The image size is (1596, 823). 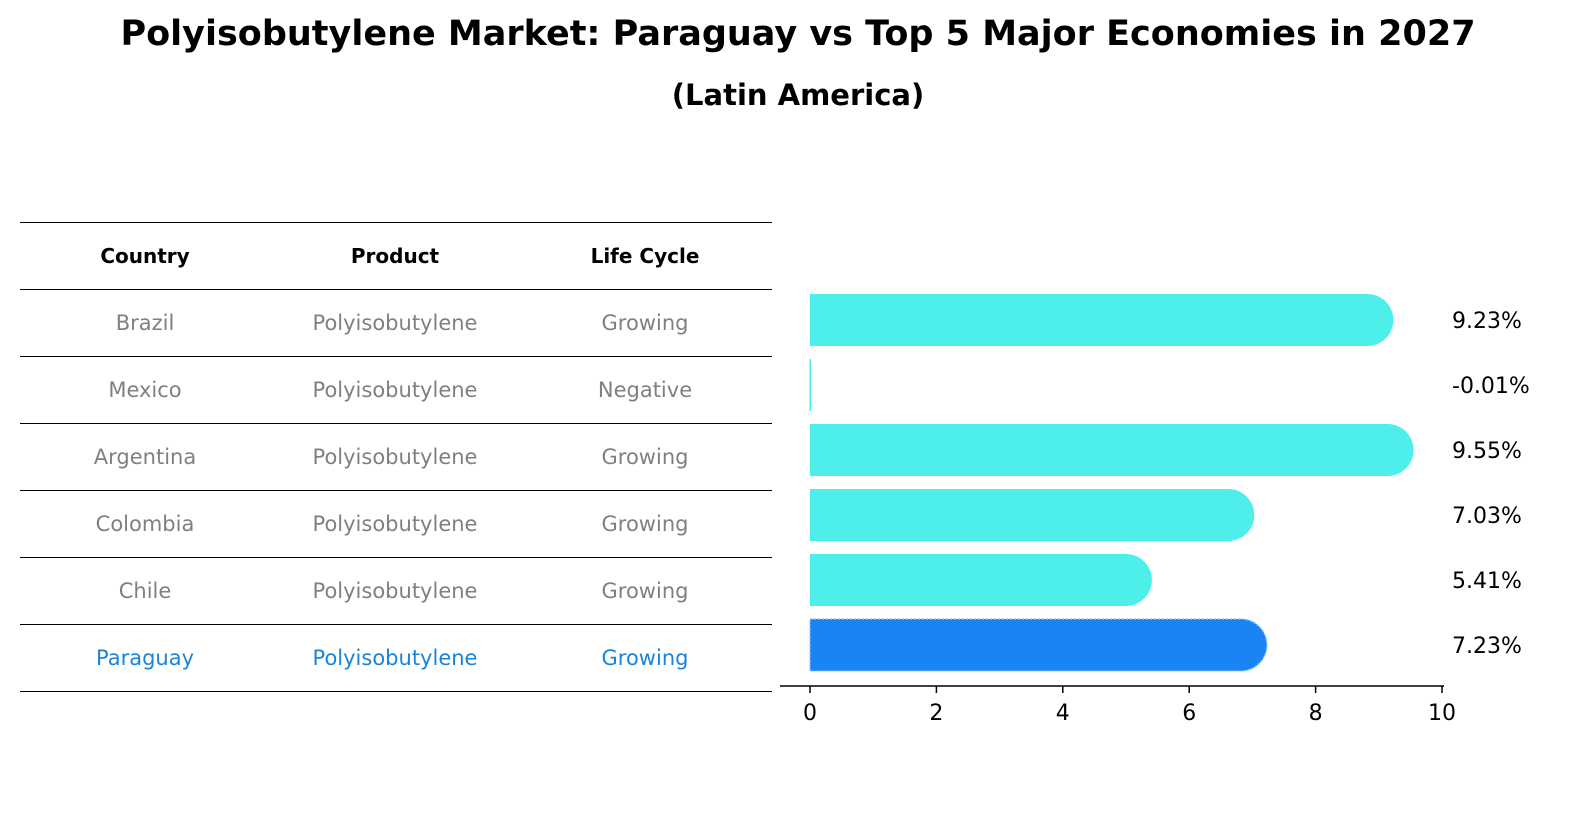 I want to click on header-life-cycle: Life Cycle, so click(x=645, y=256).